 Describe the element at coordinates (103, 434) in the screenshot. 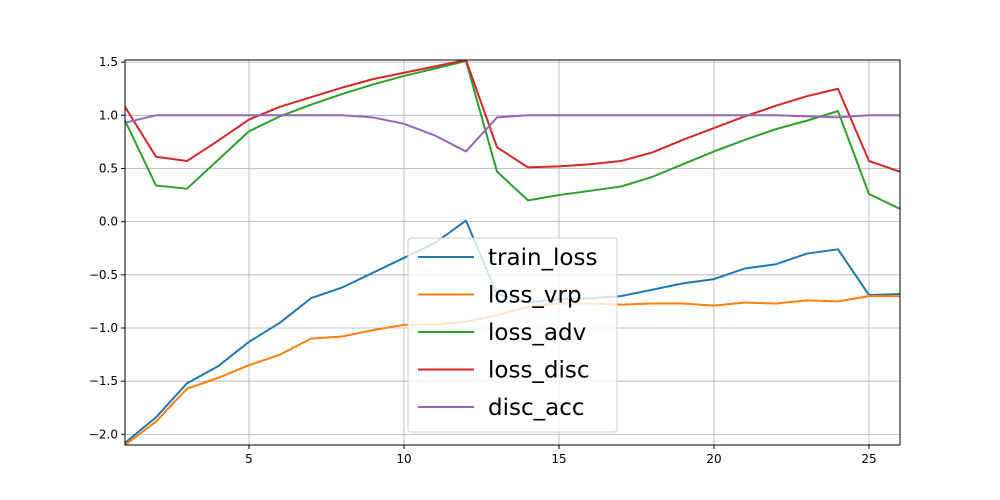

I see `y-tick-label: −2.0` at that location.